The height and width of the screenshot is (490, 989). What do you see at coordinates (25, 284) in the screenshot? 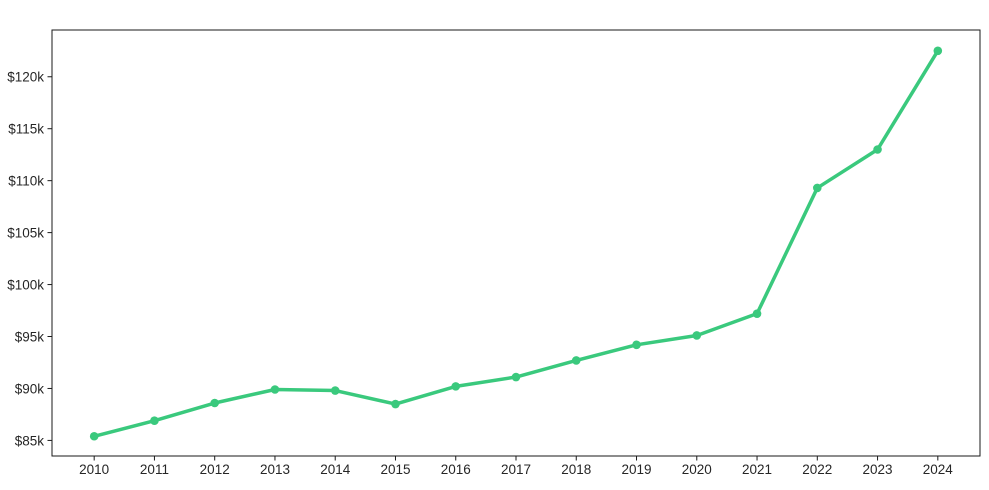
I see `y-tick-label: $100k` at bounding box center [25, 284].